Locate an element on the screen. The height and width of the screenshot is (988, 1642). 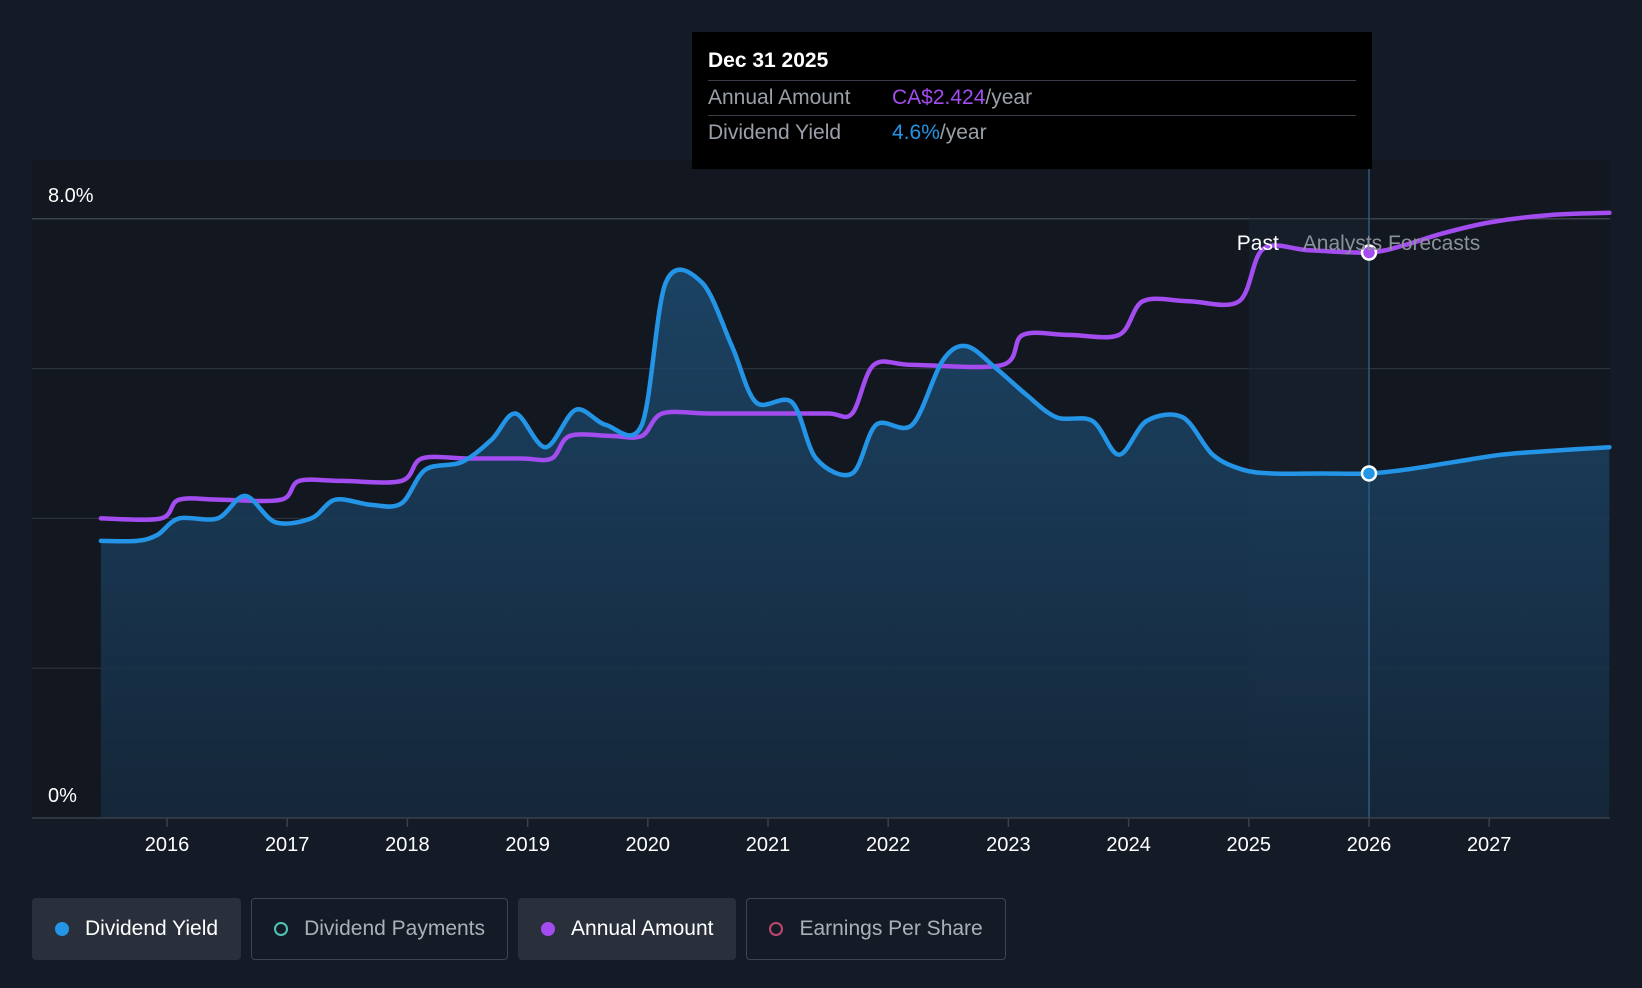
x-tick-label: 2027 is located at coordinates (1489, 845).